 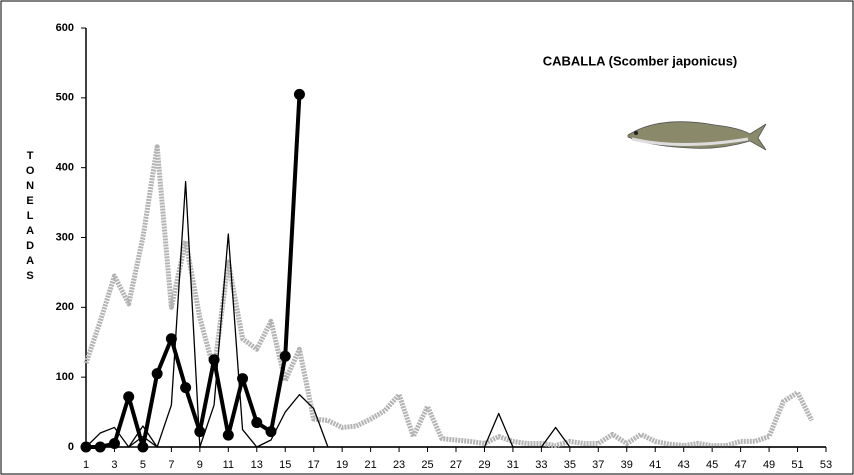 I want to click on x-tick-label: 39, so click(x=627, y=465).